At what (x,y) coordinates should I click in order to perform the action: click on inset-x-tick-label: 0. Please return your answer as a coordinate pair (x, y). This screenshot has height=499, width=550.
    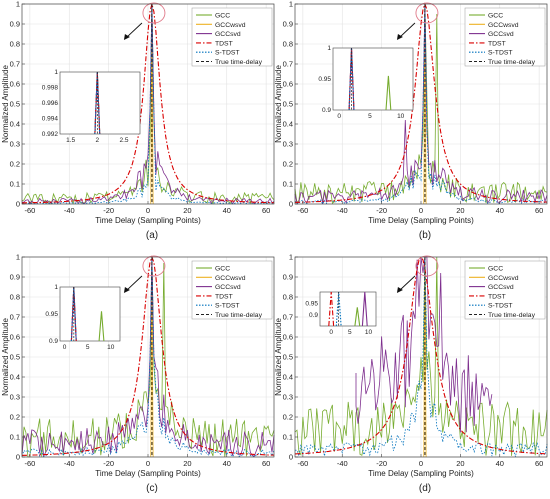
    Looking at the image, I should click on (65, 347).